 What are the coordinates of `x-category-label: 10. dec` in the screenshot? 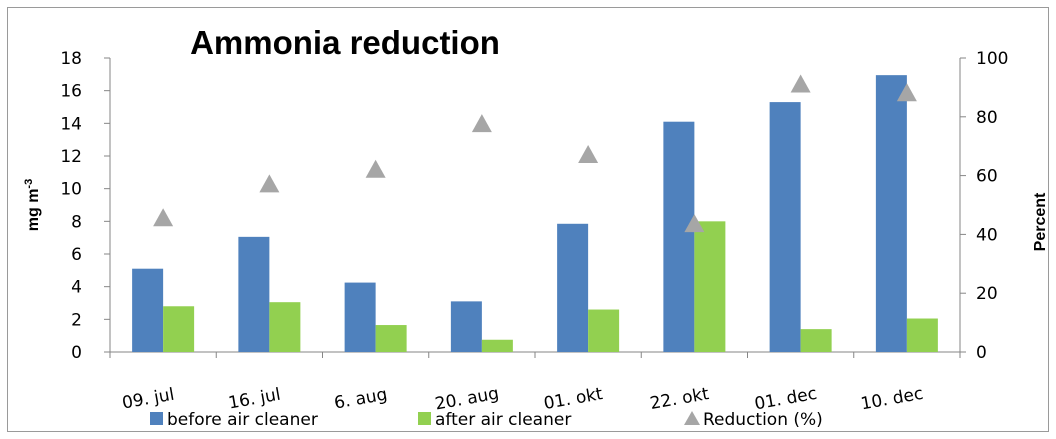 It's located at (892, 399).